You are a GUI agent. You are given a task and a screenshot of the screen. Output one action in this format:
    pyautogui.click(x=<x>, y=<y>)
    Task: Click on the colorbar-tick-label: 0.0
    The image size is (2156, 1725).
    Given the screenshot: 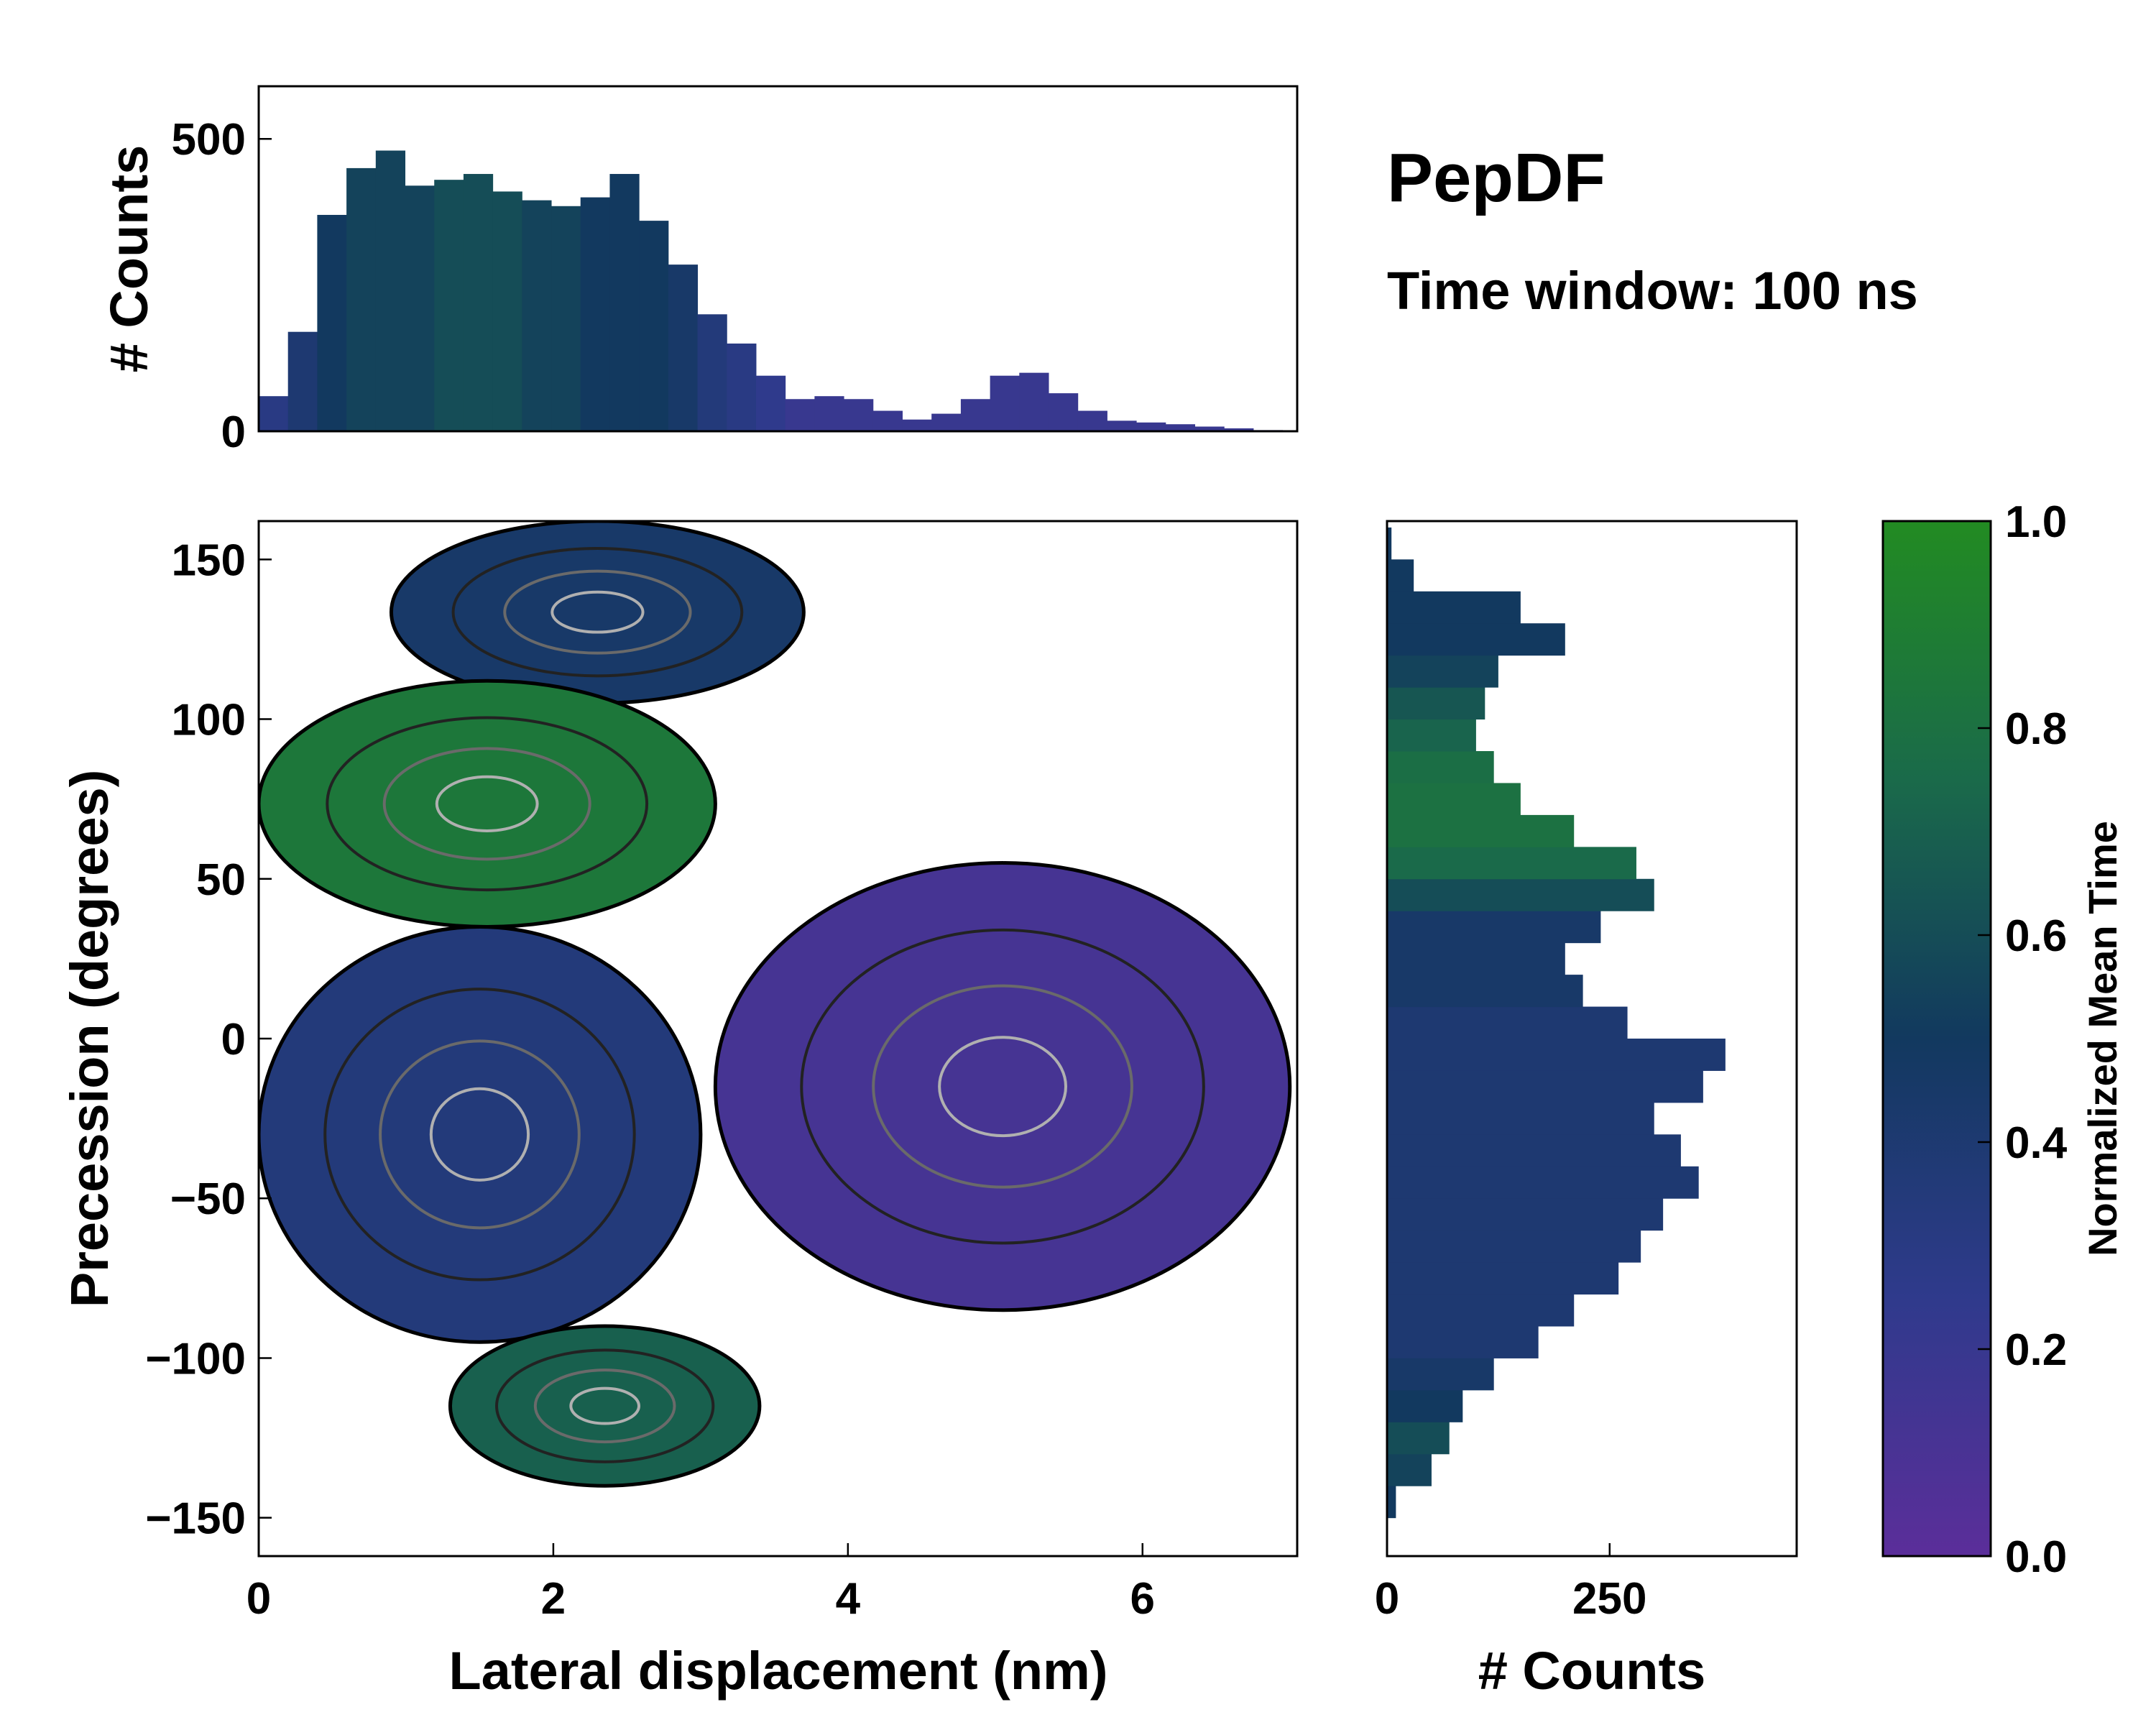 What is the action you would take?
    pyautogui.click(x=2036, y=1557)
    